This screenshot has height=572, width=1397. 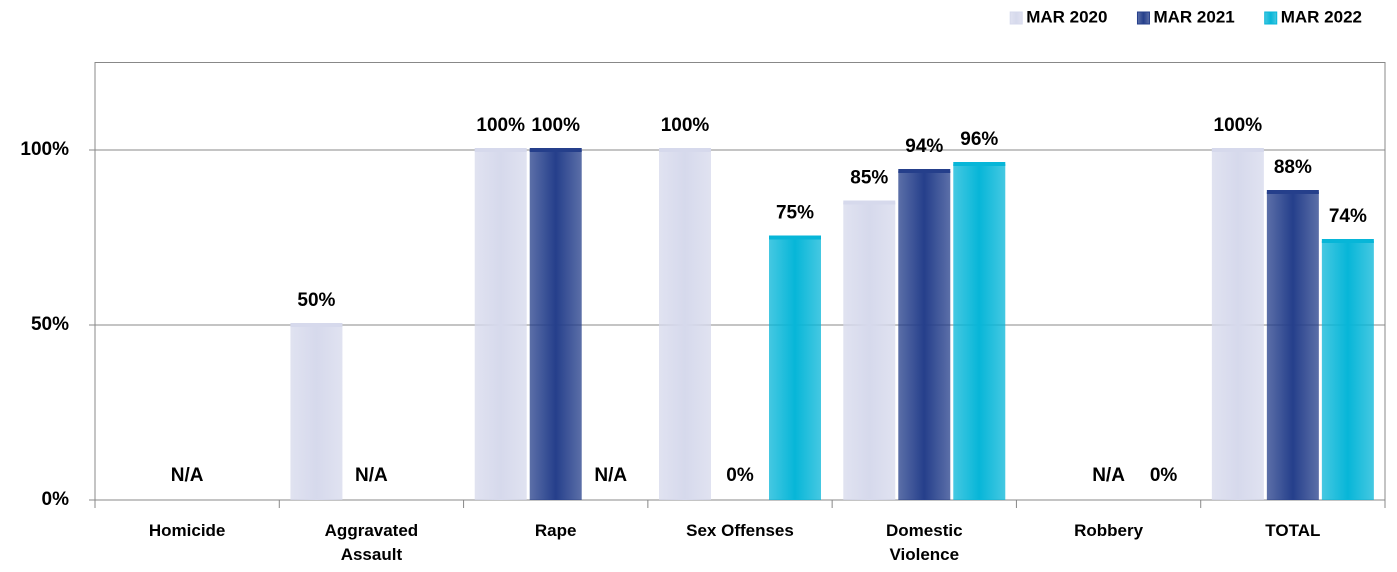 I want to click on x-tick-label: Aggravated Assault, so click(x=371, y=542).